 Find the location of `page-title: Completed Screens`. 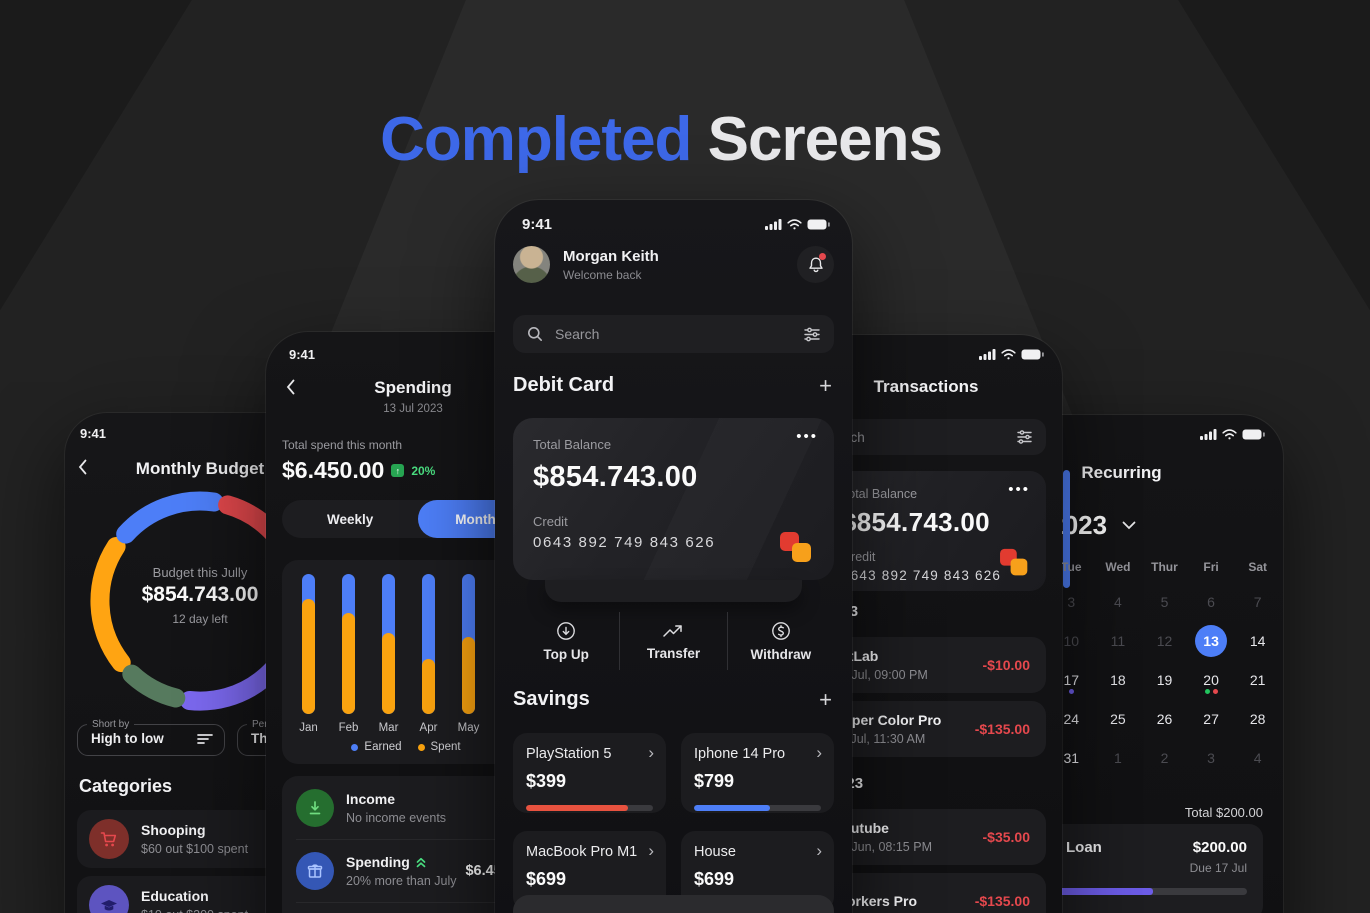

page-title: Completed Screens is located at coordinates (673, 139).